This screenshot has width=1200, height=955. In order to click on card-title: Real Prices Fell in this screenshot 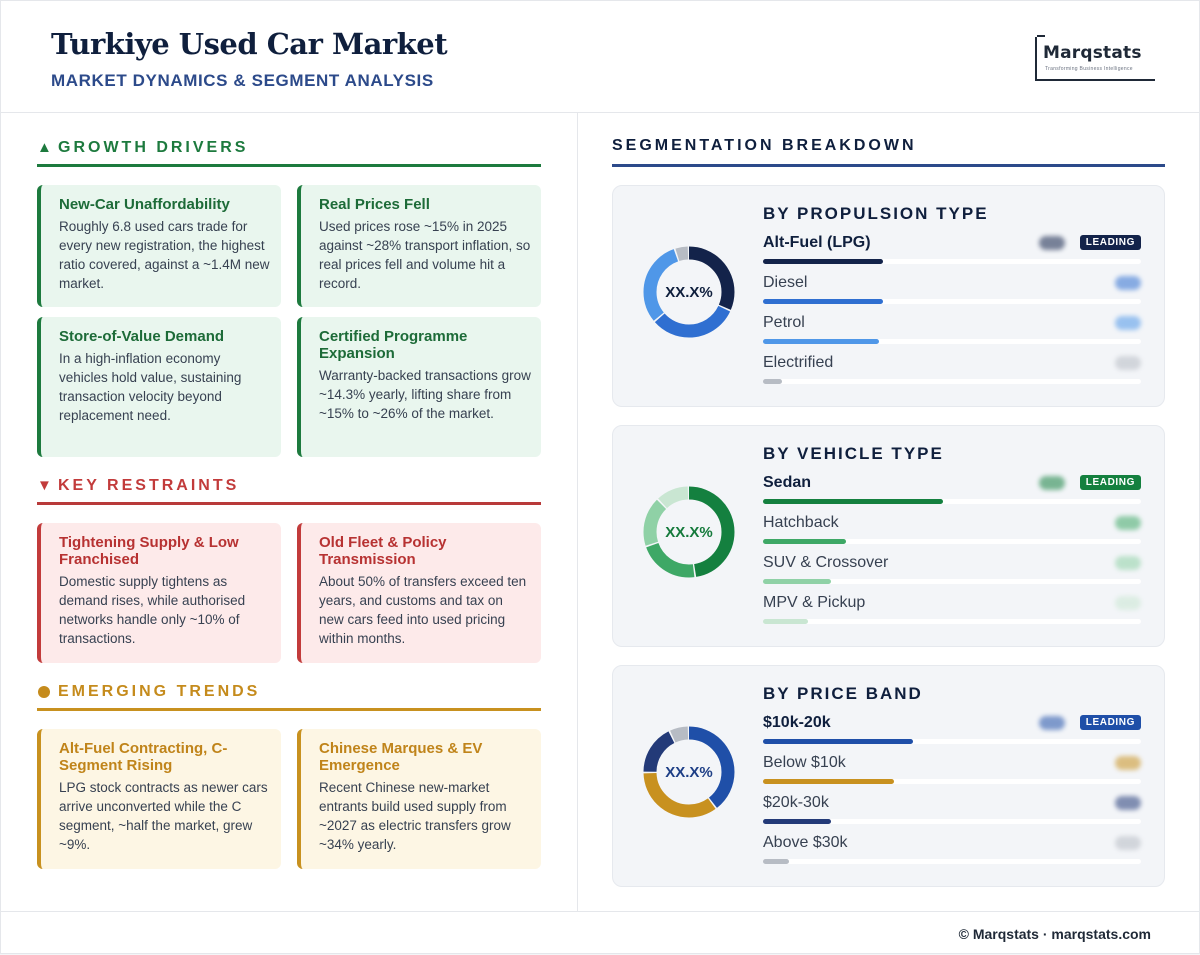, I will do `click(374, 204)`.